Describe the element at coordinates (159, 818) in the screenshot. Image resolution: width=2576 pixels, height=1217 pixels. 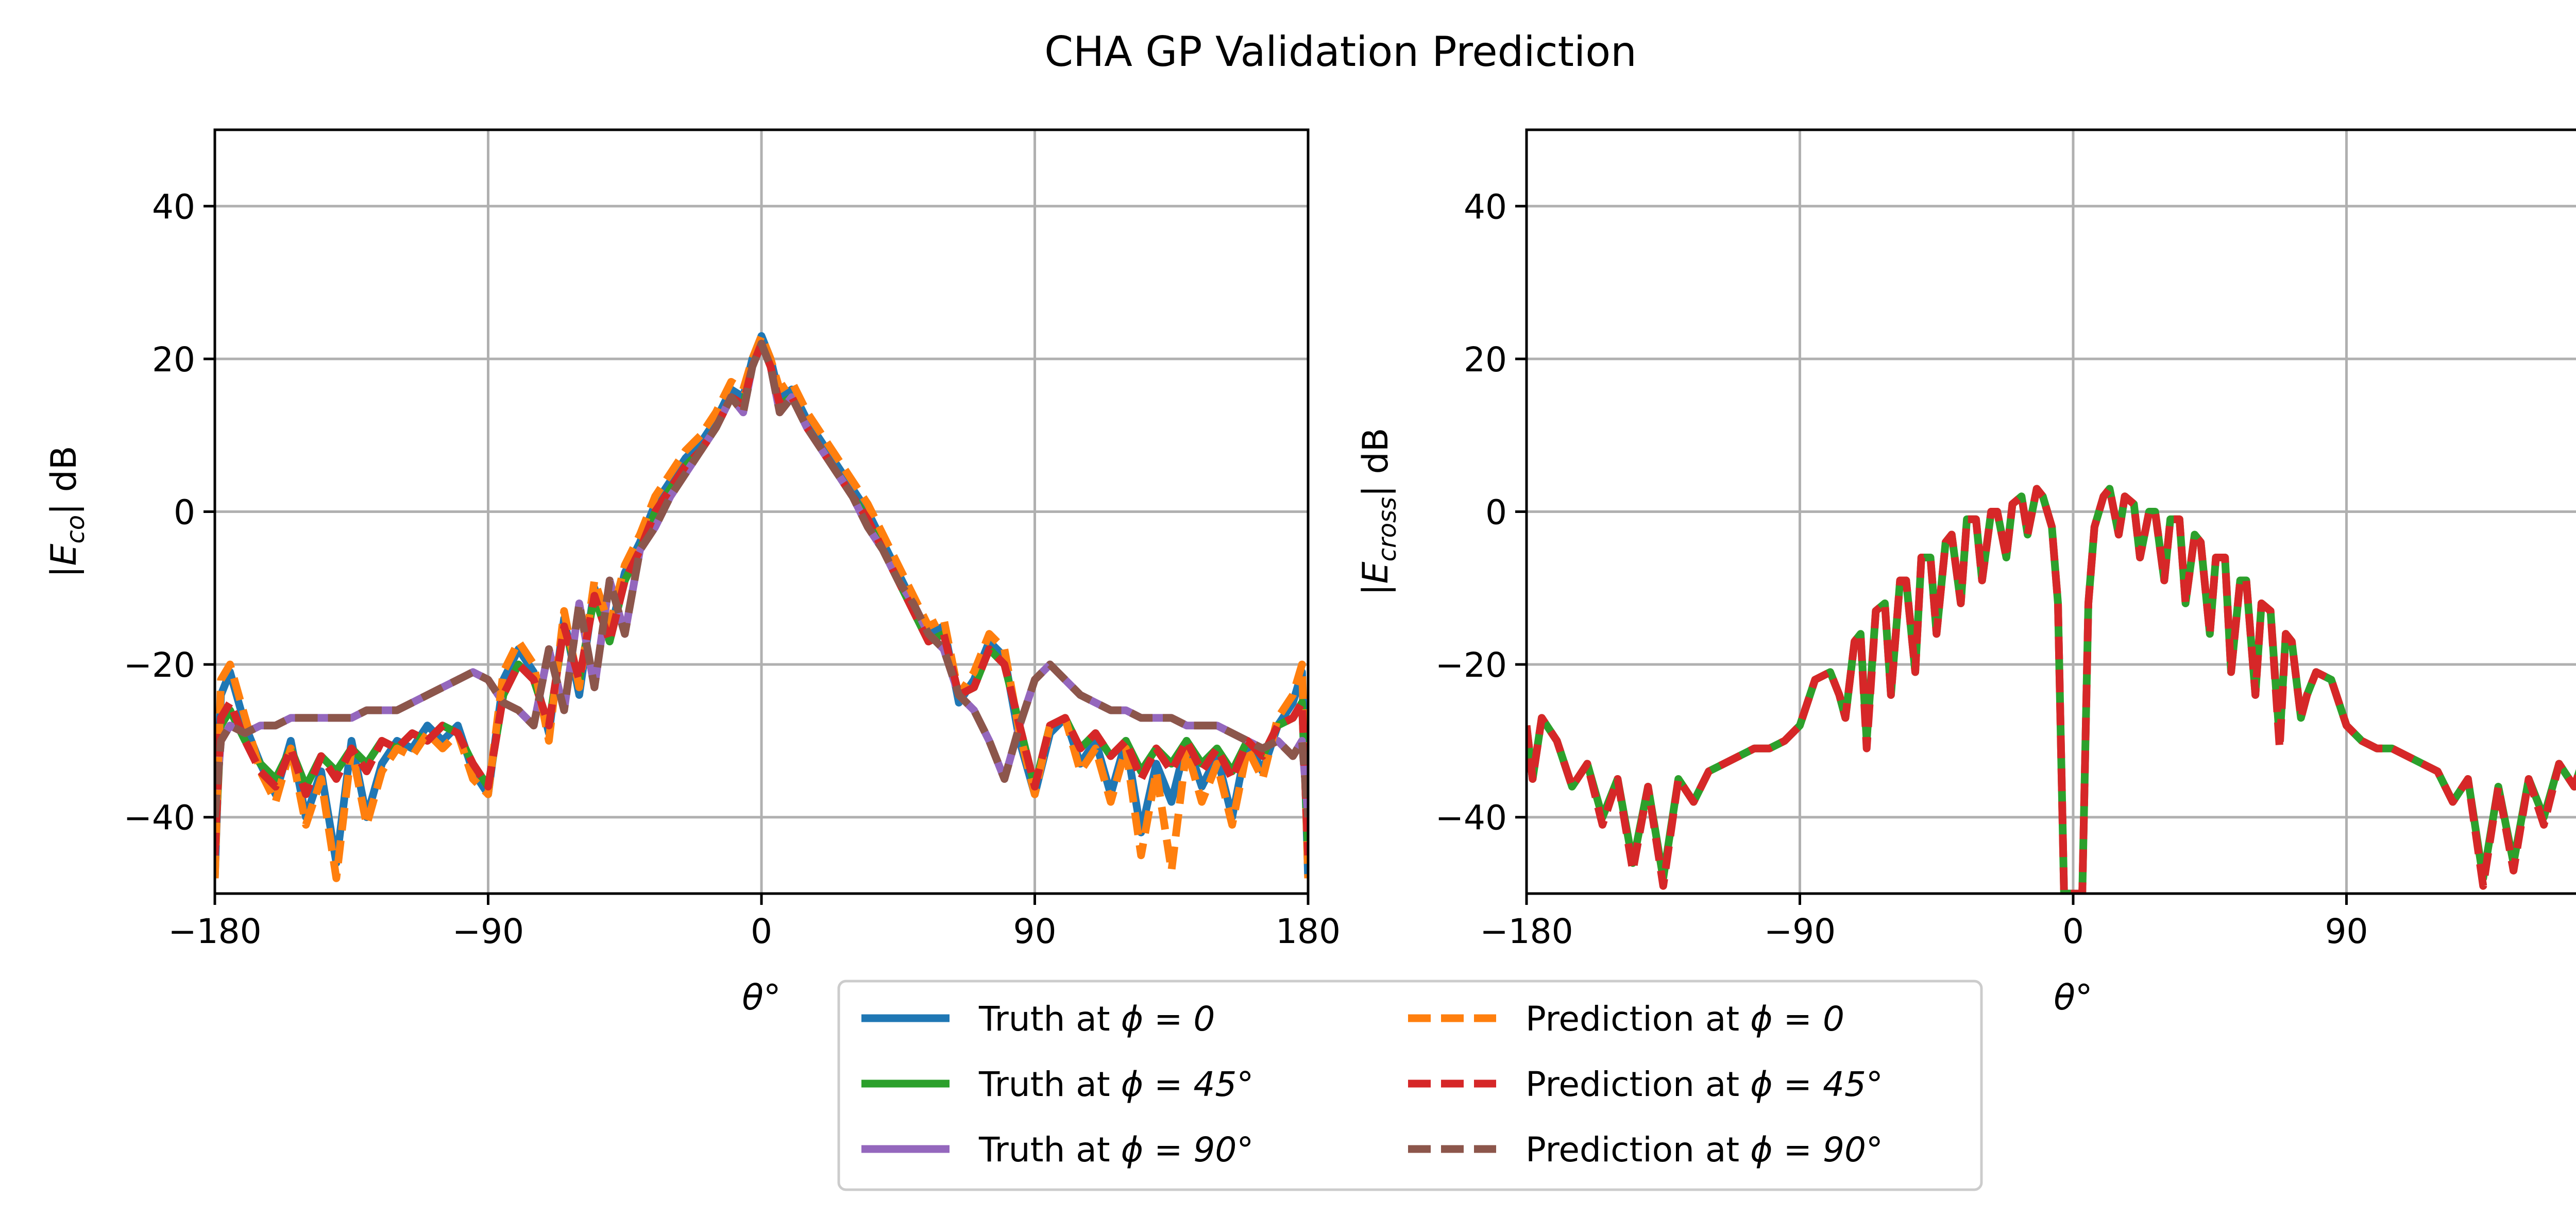
I see `panel-left-ytick-label-0: −40` at that location.